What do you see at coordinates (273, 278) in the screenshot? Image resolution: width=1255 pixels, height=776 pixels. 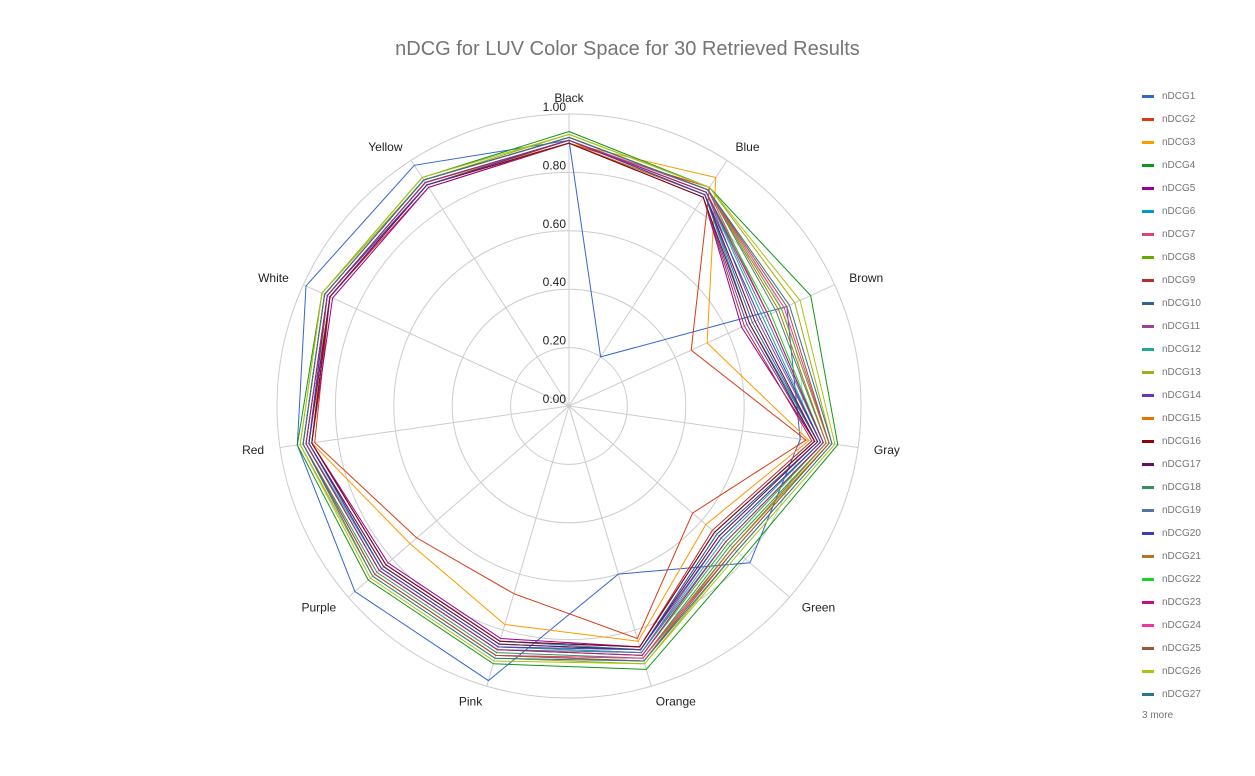 I see `axis-label-white: White` at bounding box center [273, 278].